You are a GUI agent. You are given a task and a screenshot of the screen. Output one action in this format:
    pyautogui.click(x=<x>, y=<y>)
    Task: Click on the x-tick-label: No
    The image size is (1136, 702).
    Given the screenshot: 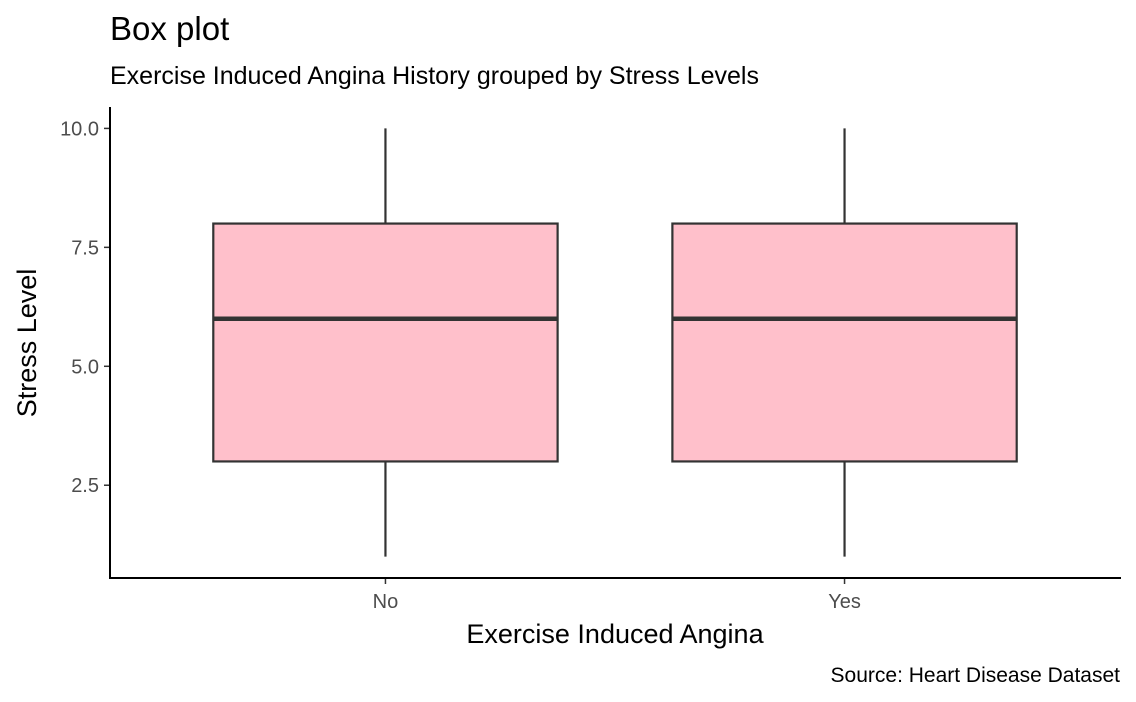 What is the action you would take?
    pyautogui.click(x=386, y=602)
    